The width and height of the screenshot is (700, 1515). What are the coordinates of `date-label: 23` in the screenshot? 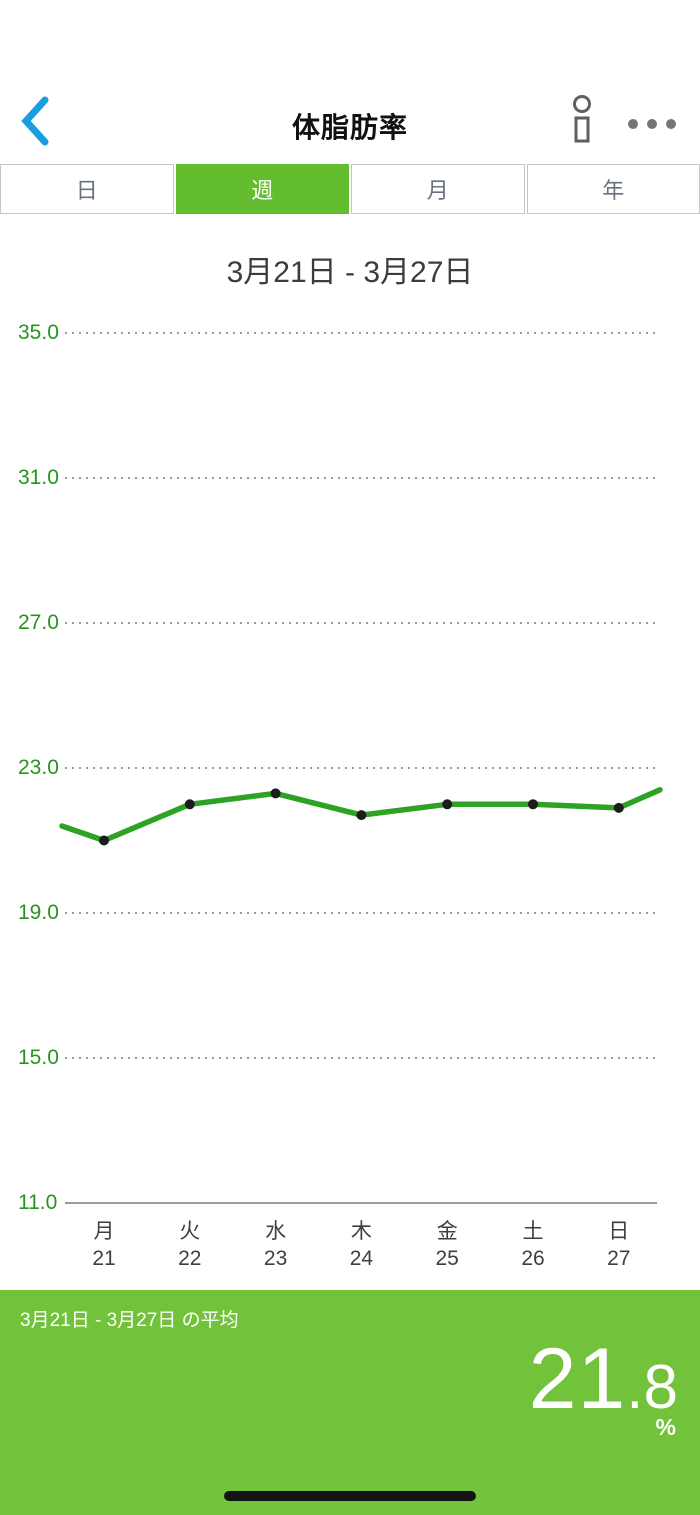 It's located at (275, 1258).